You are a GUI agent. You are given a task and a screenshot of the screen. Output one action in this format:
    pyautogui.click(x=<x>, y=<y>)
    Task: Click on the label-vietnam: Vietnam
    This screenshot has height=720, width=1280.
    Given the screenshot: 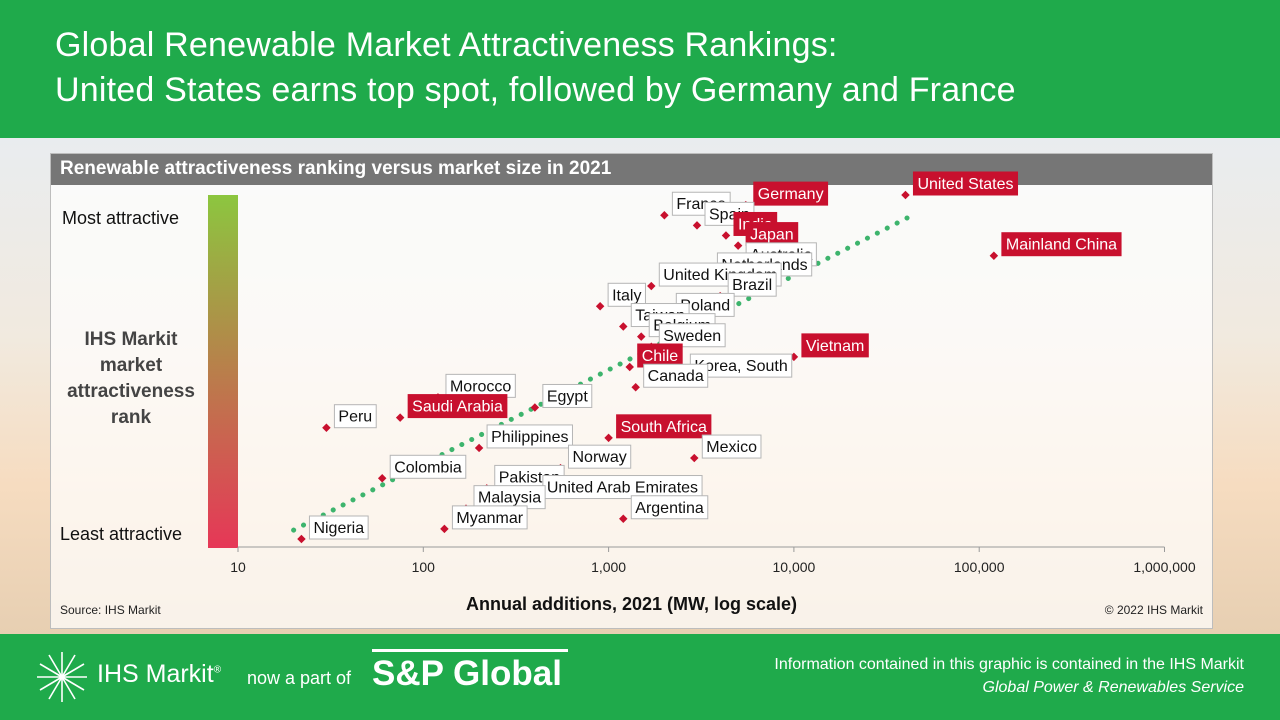 What is the action you would take?
    pyautogui.click(x=835, y=346)
    